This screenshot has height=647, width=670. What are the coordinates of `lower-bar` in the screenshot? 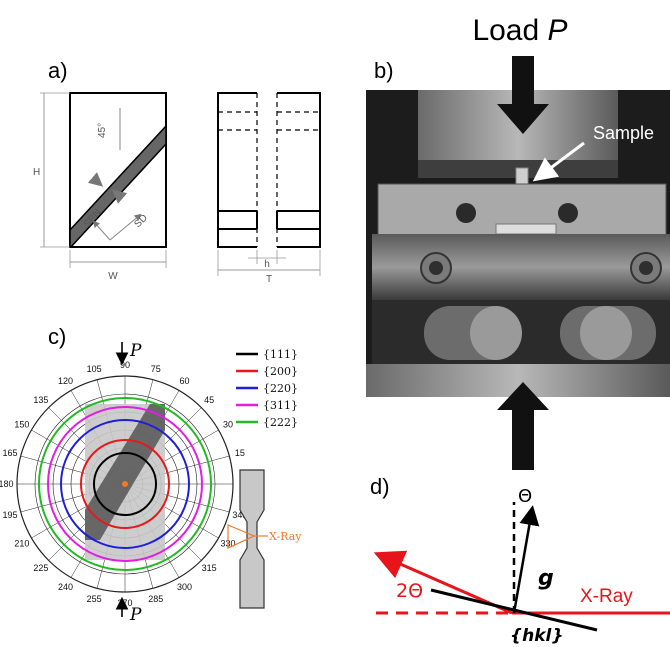 It's located at (521, 267).